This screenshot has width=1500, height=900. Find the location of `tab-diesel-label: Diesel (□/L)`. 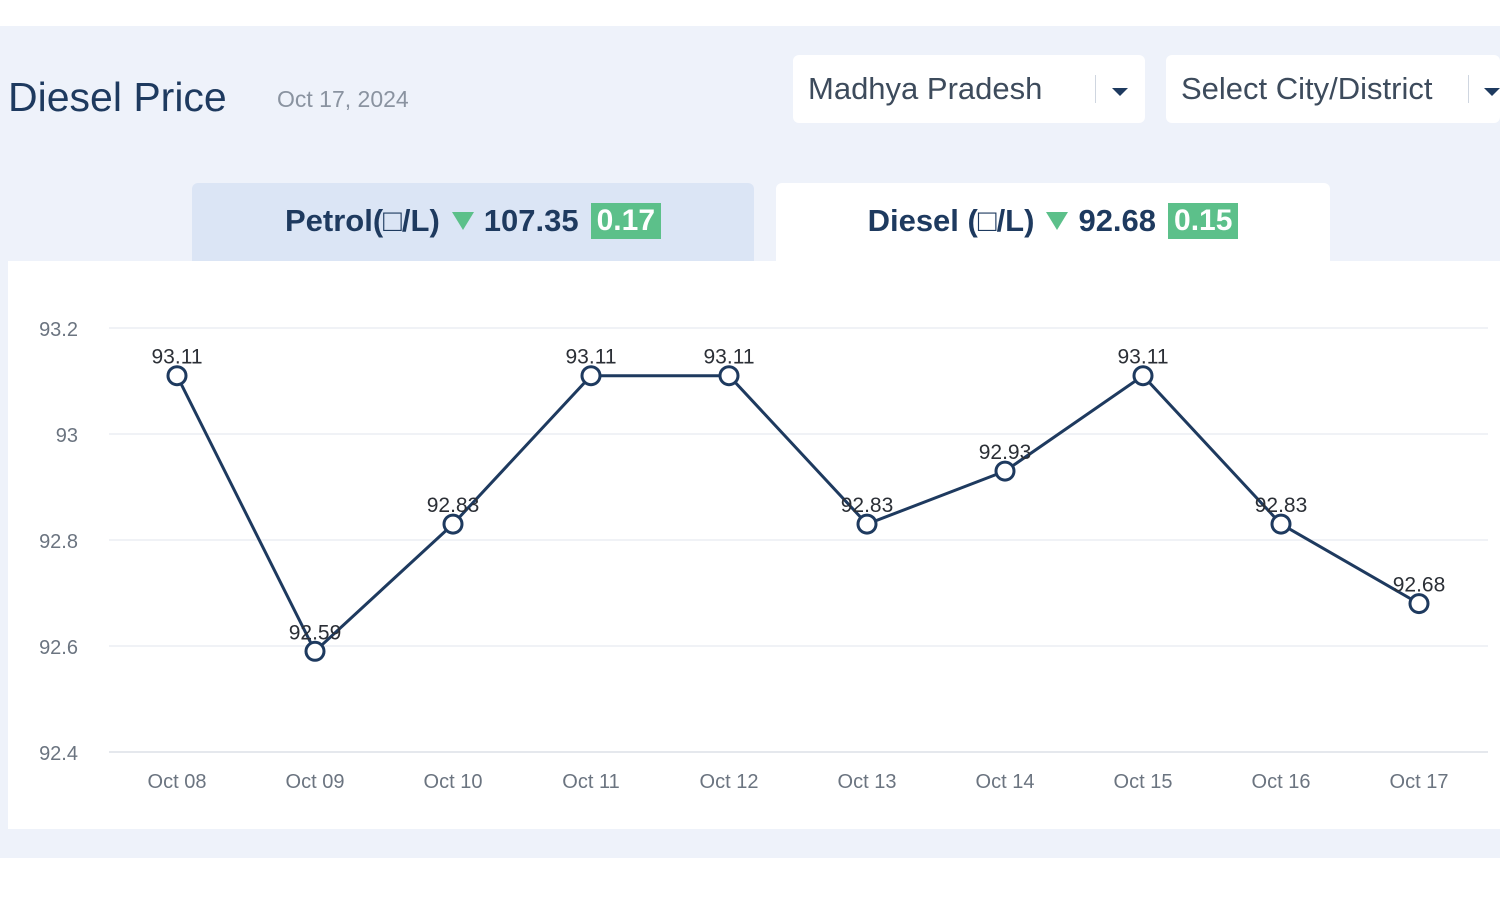

tab-diesel-label: Diesel (□/L) is located at coordinates (951, 220).